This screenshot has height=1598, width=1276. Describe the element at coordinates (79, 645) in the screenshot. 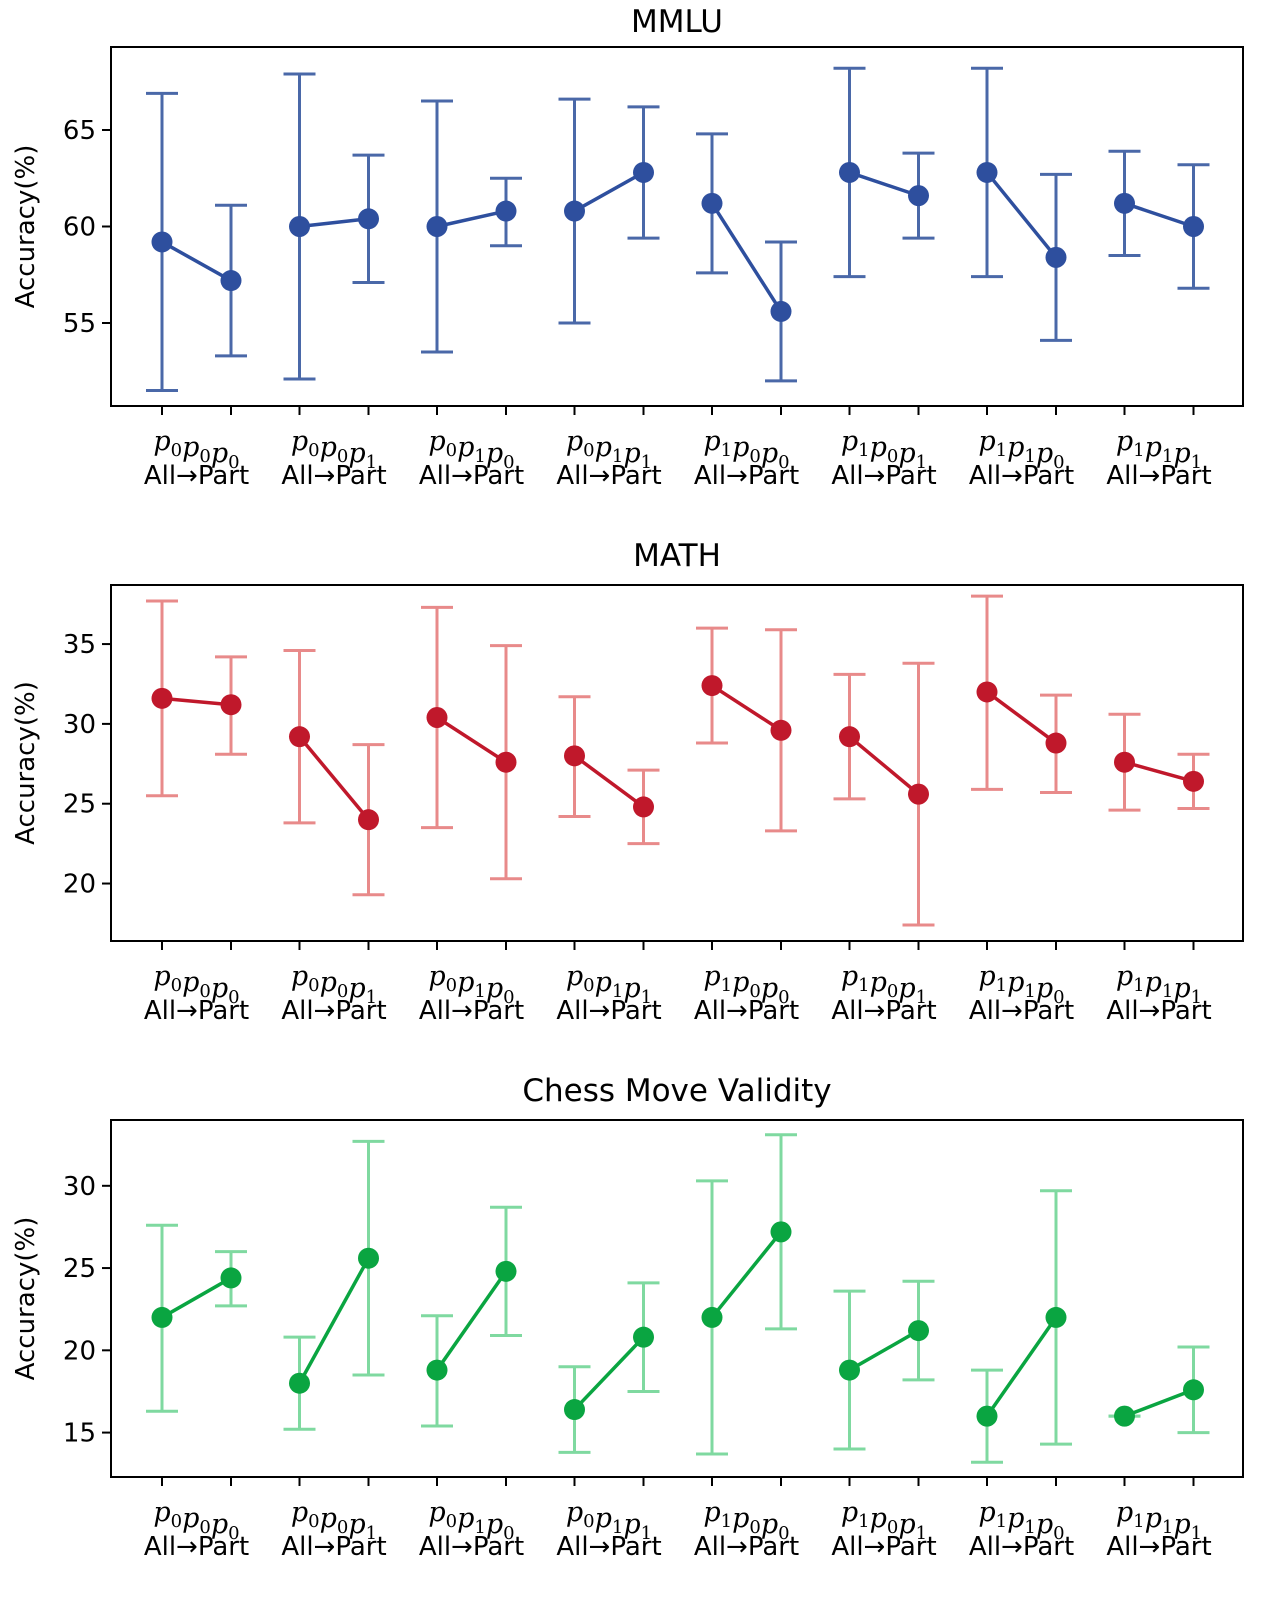

I see `y-tick-label: 35` at that location.